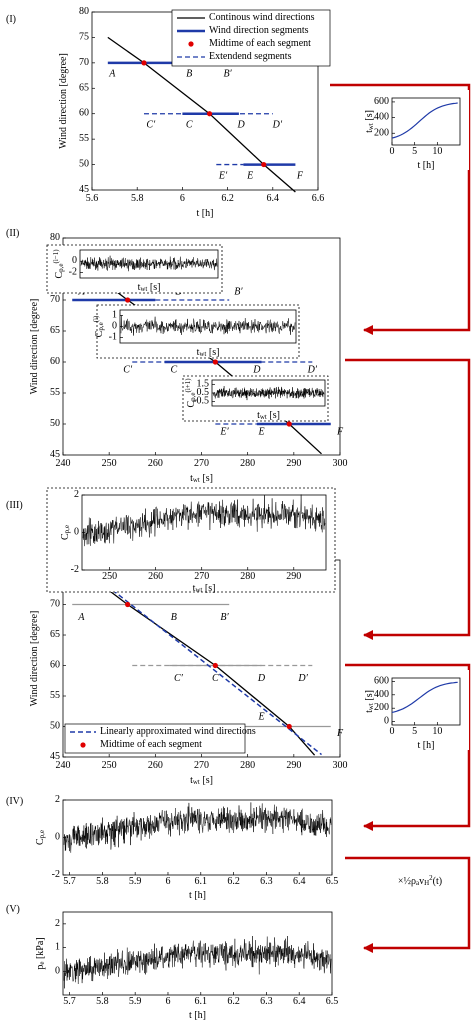  What do you see at coordinates (201, 765) in the screenshot?
I see `x-tick-label: 270` at bounding box center [201, 765].